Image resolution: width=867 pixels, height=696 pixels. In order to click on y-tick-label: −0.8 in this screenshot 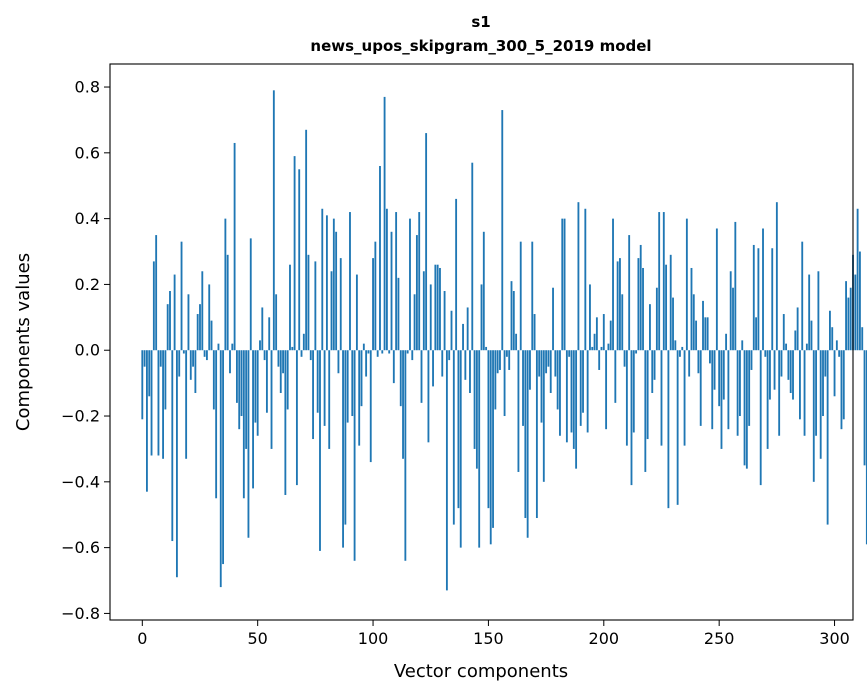, I will do `click(80, 613)`.